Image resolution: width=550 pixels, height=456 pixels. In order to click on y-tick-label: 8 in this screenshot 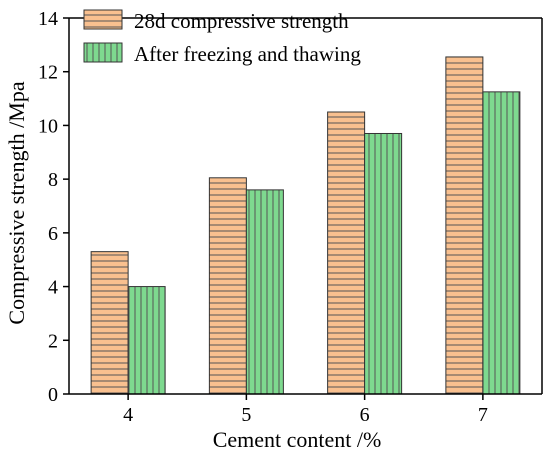, I will do `click(53, 180)`.